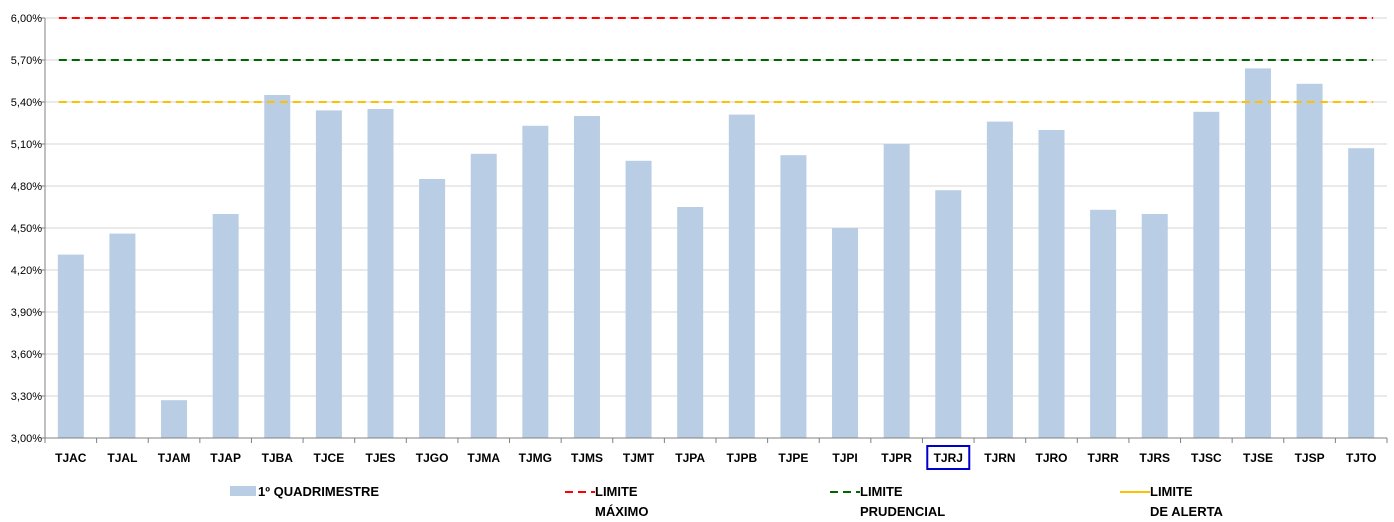 This screenshot has width=1394, height=522. I want to click on x-tick-label: TJAL, so click(122, 458).